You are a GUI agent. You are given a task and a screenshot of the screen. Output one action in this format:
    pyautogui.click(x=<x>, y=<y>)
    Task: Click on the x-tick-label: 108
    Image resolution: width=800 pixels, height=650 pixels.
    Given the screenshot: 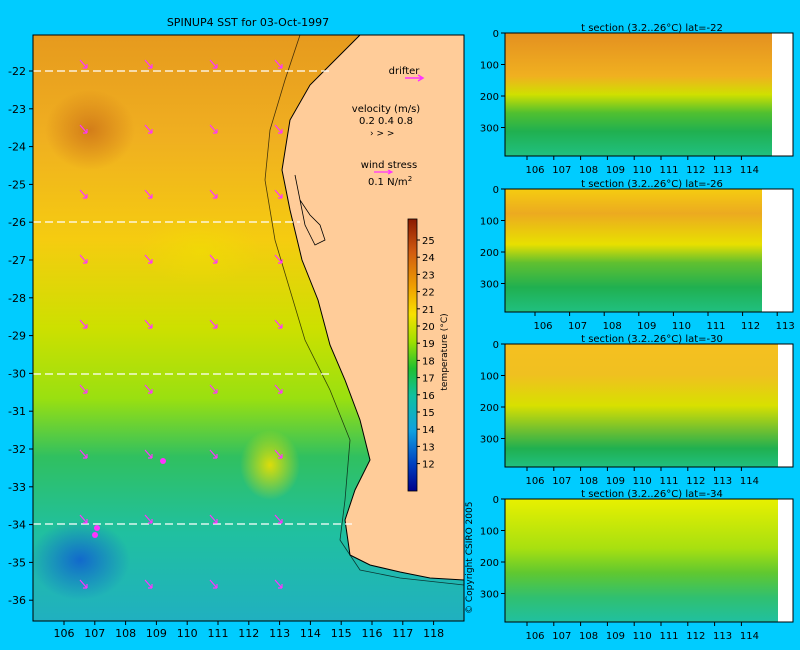 What is the action you would take?
    pyautogui.click(x=125, y=633)
    